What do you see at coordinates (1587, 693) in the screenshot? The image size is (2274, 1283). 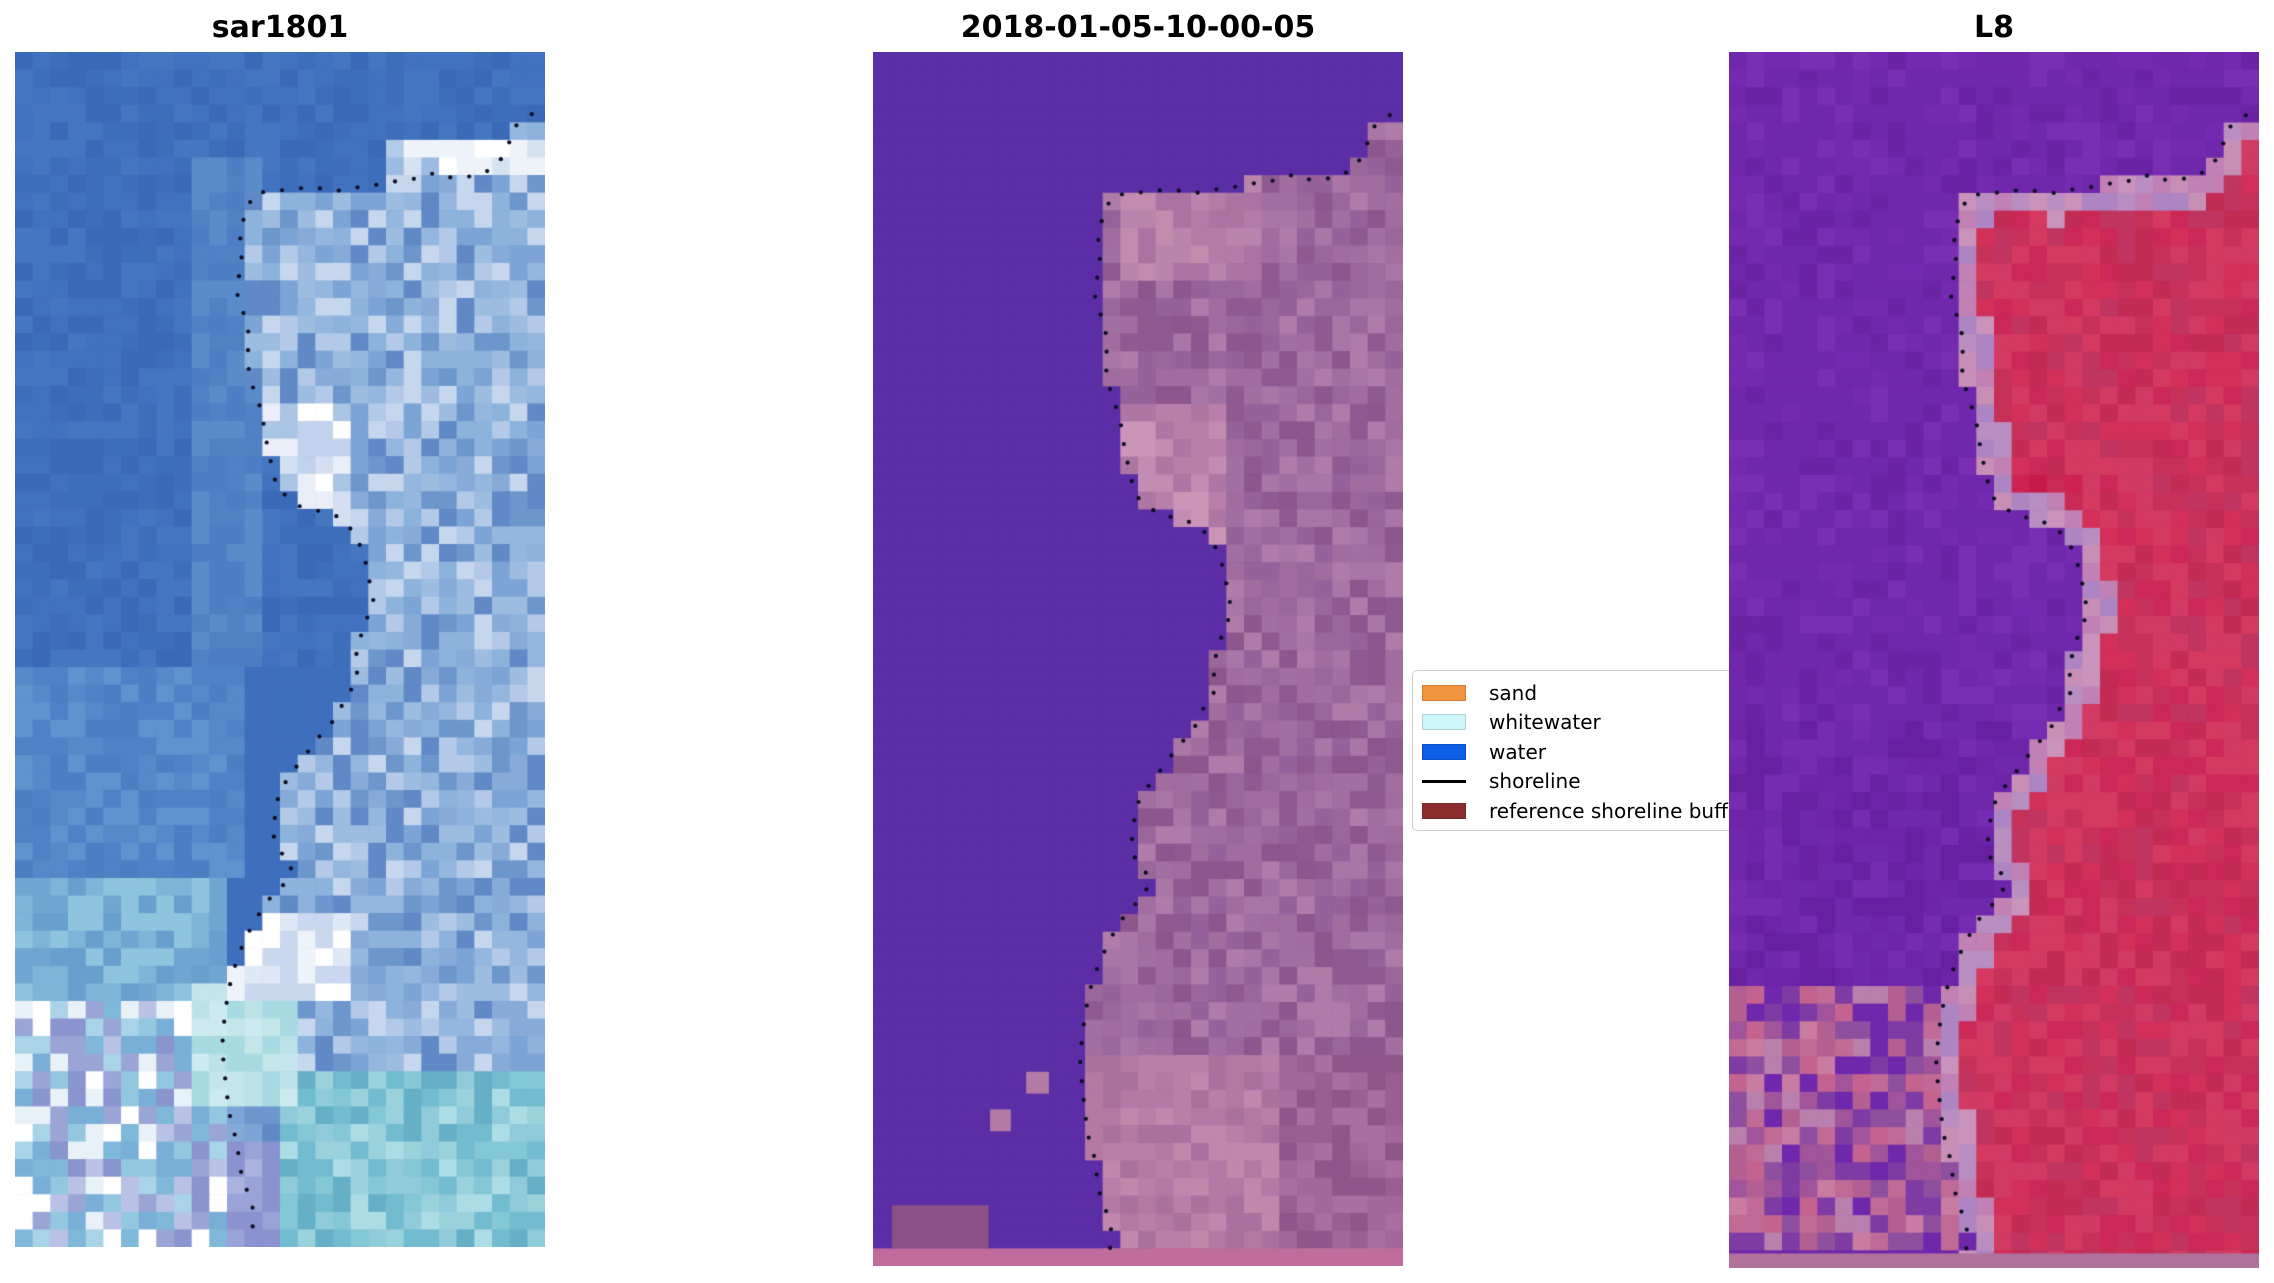 I see `legend-item-sand: sand` at bounding box center [1587, 693].